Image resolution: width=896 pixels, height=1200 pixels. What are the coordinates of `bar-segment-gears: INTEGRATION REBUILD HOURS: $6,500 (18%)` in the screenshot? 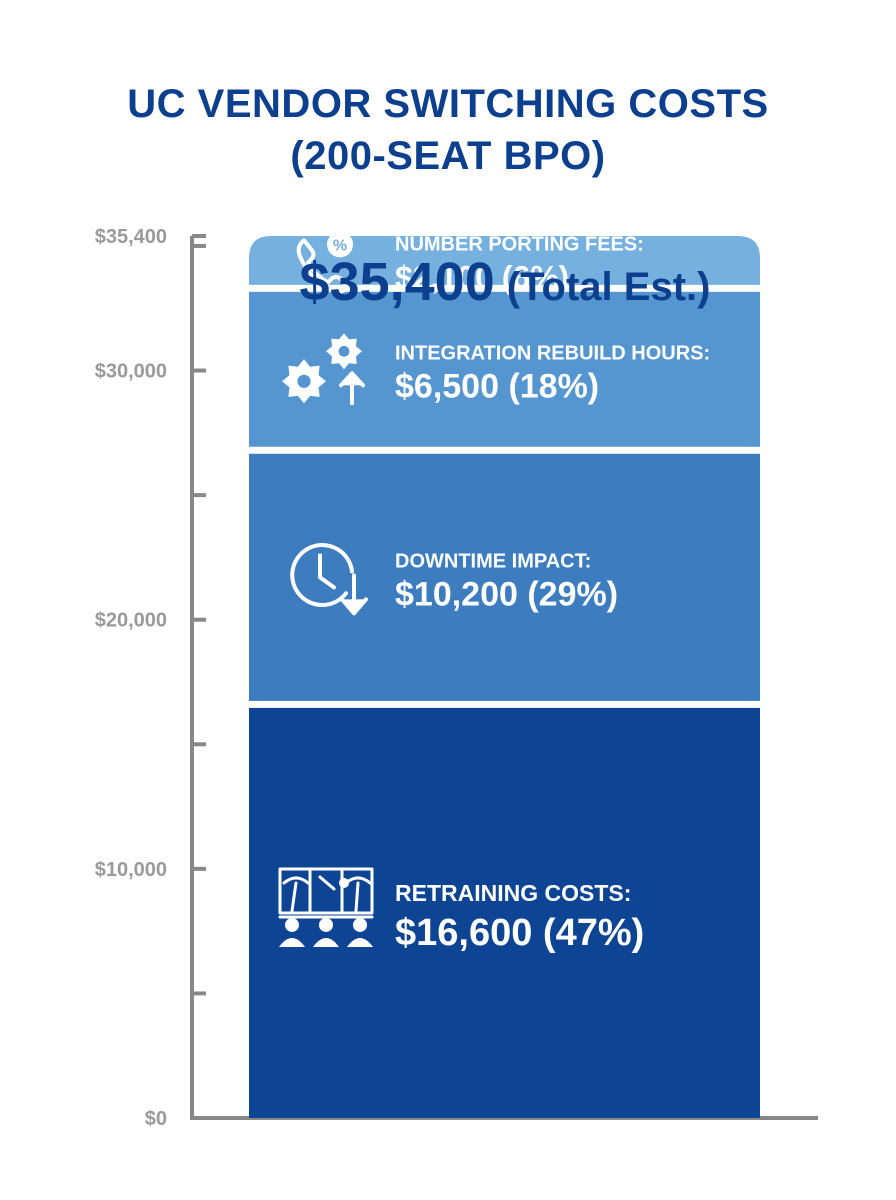 It's located at (504, 369).